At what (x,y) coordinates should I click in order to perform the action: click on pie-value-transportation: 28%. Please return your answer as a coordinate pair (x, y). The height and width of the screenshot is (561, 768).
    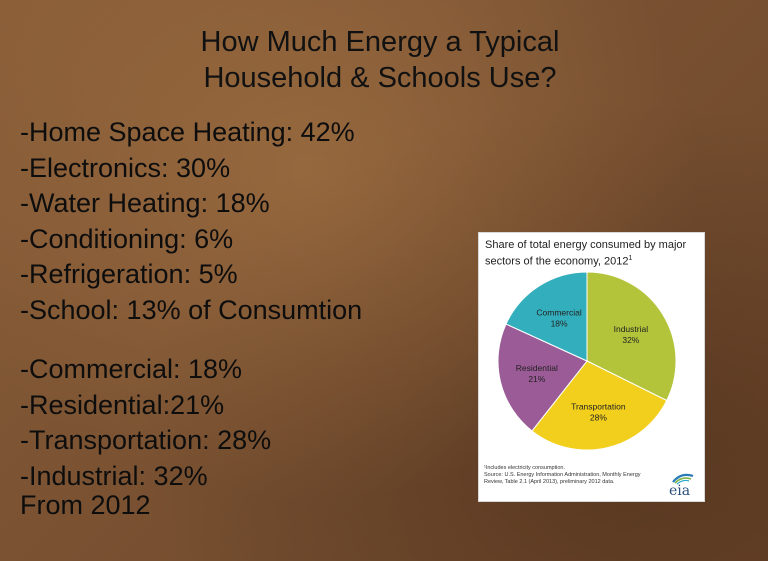
    Looking at the image, I should click on (598, 417).